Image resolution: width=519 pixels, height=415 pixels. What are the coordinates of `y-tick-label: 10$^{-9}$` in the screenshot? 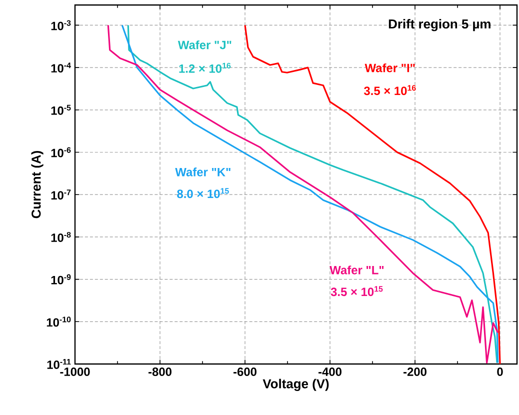 It's located at (61, 279).